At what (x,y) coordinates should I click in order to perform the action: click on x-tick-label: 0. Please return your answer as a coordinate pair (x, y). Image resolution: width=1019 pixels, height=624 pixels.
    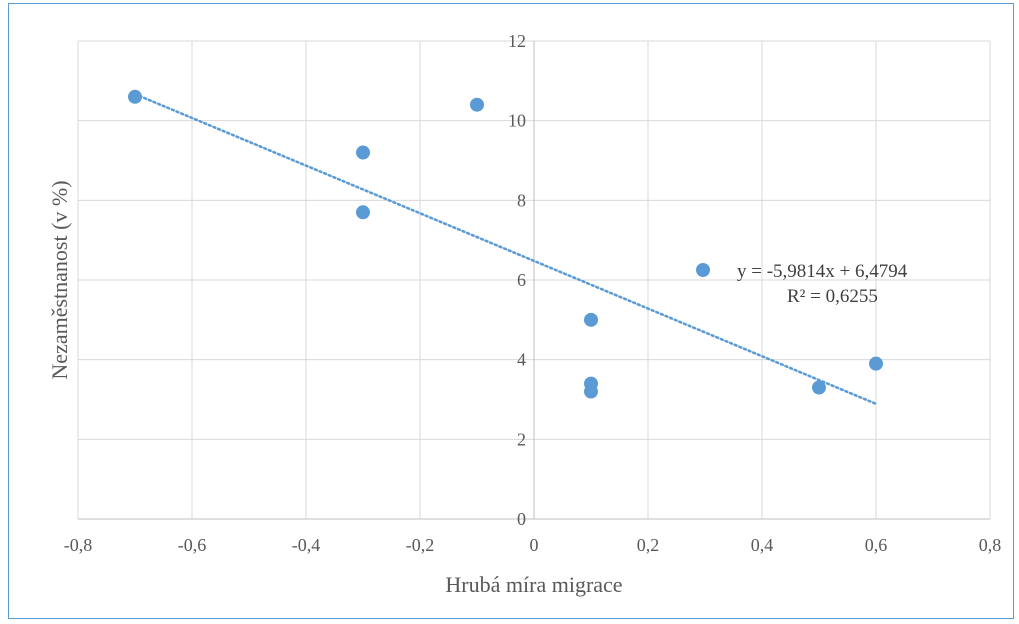
    Looking at the image, I should click on (534, 545).